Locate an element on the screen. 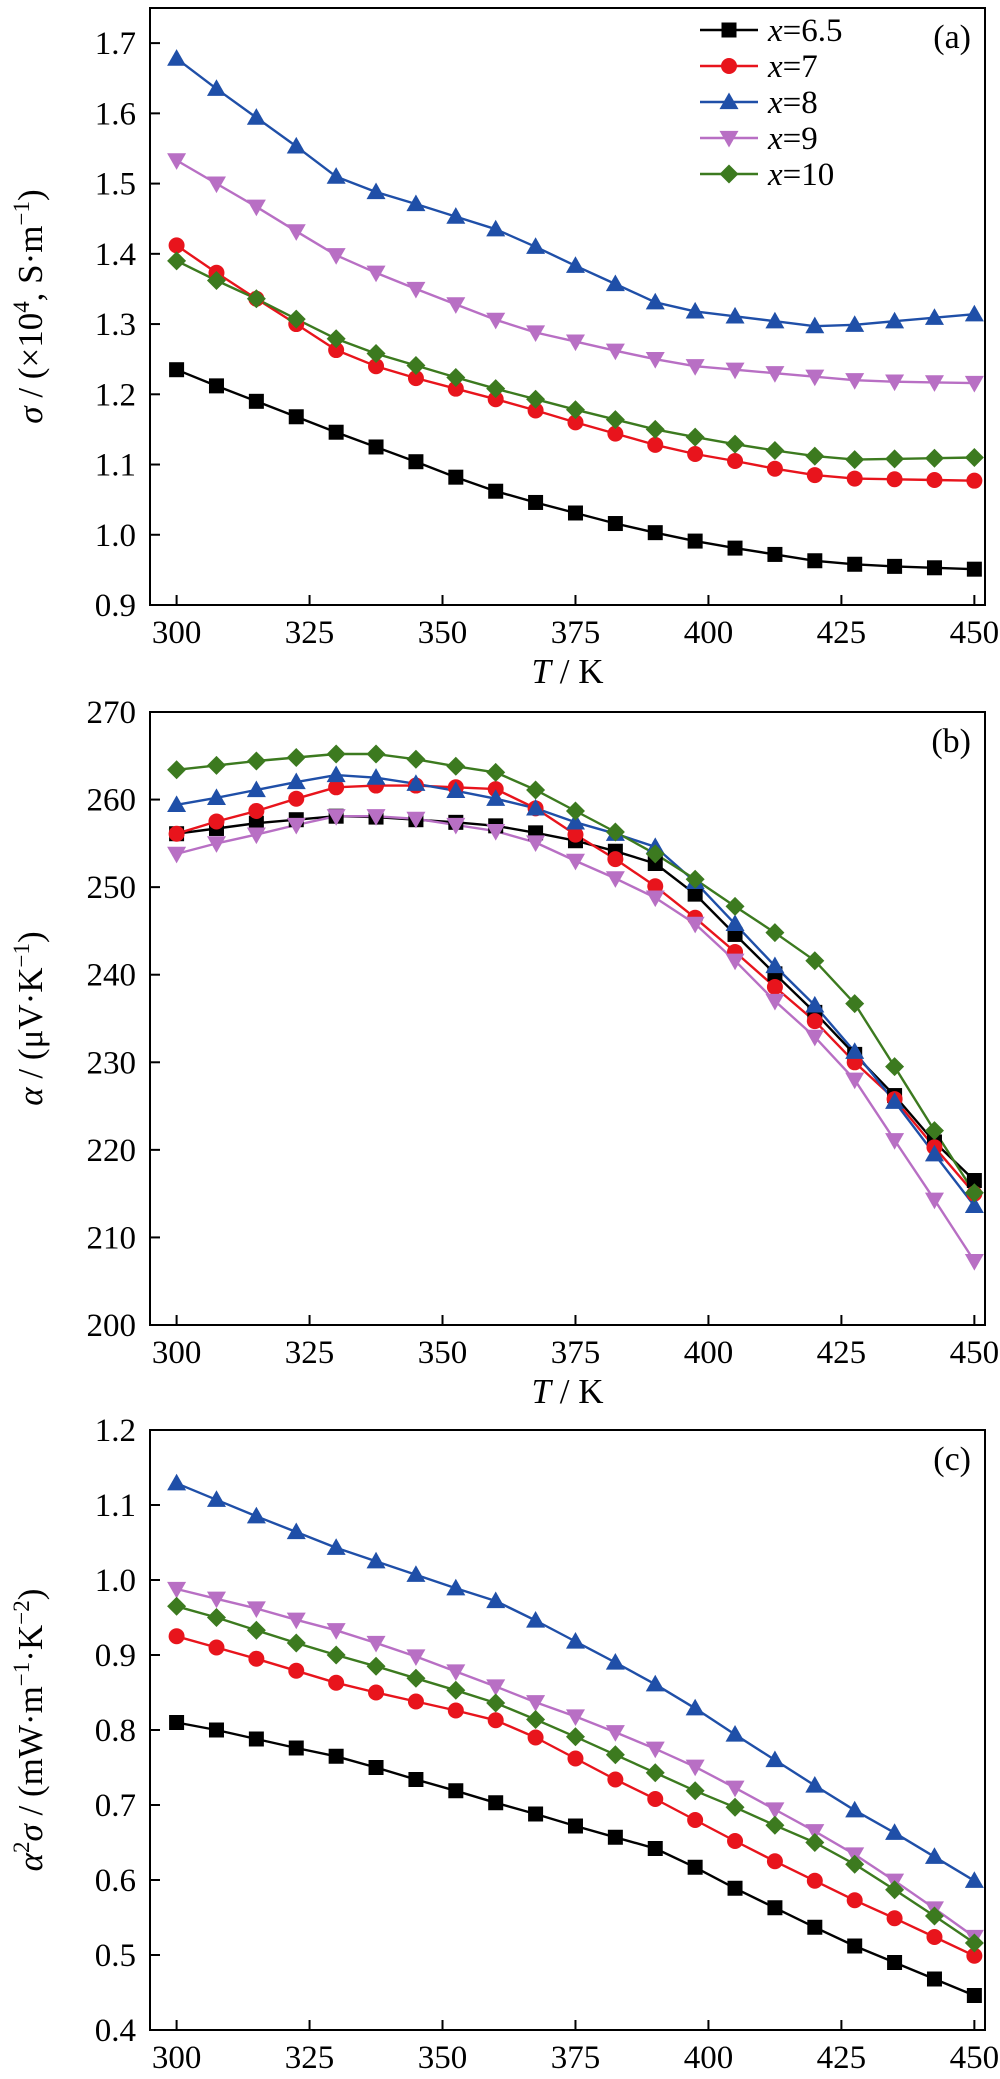  x-axis-unit: / K is located at coordinates (577, 671).